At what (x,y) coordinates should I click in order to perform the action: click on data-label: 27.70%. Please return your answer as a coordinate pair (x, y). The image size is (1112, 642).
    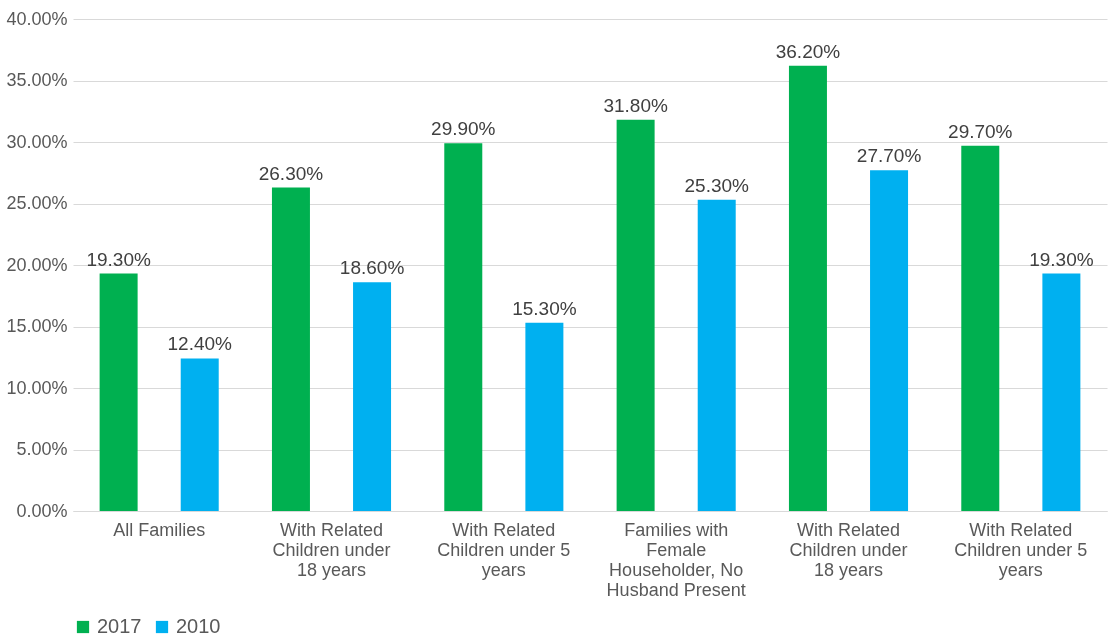
    Looking at the image, I should click on (889, 156).